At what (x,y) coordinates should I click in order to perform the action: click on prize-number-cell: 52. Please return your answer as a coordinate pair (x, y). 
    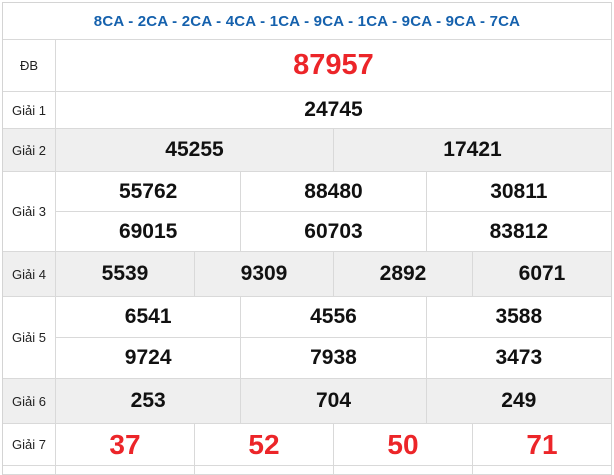
    Looking at the image, I should click on (263, 444).